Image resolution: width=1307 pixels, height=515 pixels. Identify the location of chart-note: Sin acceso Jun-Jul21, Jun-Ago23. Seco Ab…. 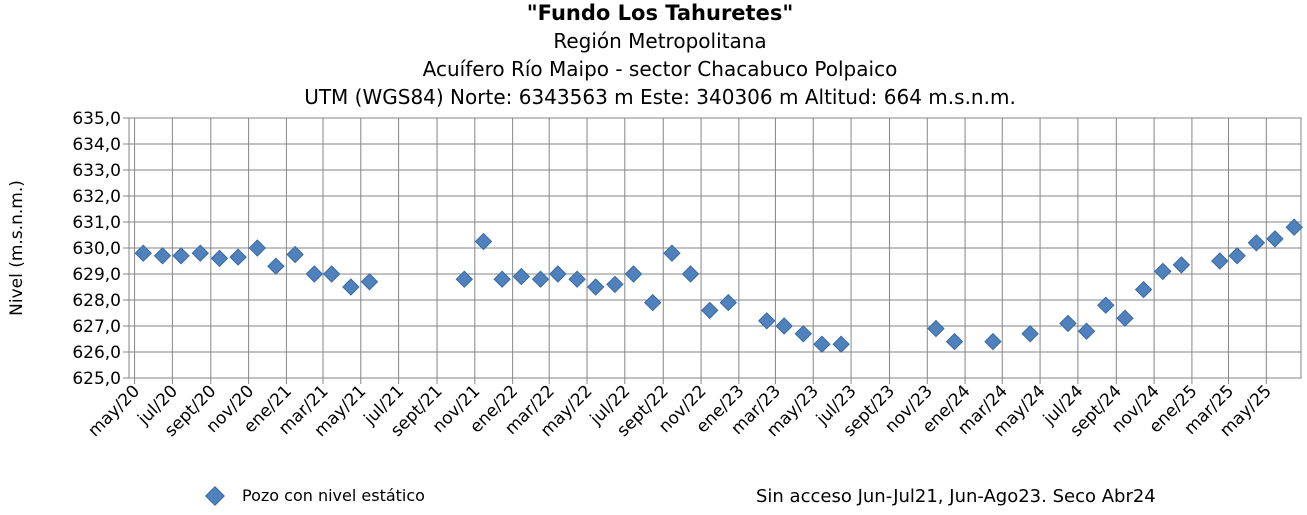
(956, 496).